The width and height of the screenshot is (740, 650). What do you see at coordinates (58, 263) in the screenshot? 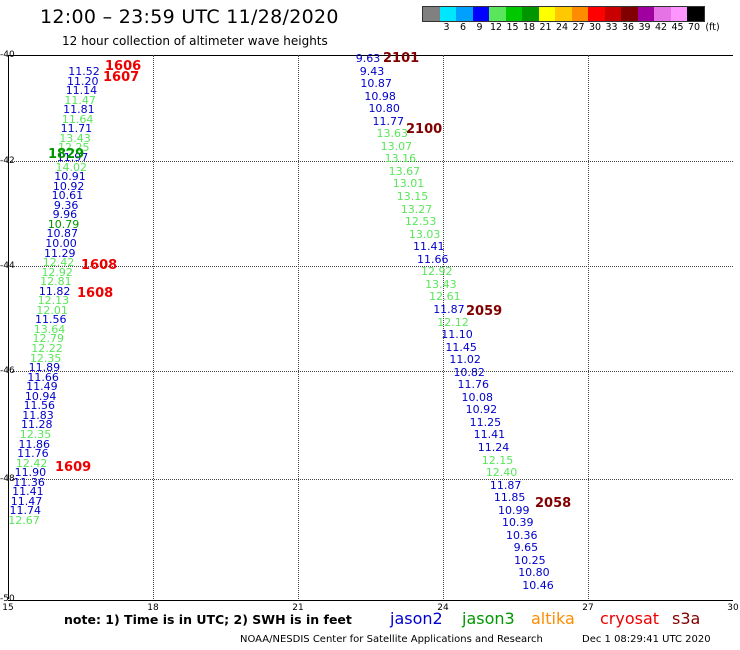
I see `wave-height-value: 12.42` at bounding box center [58, 263].